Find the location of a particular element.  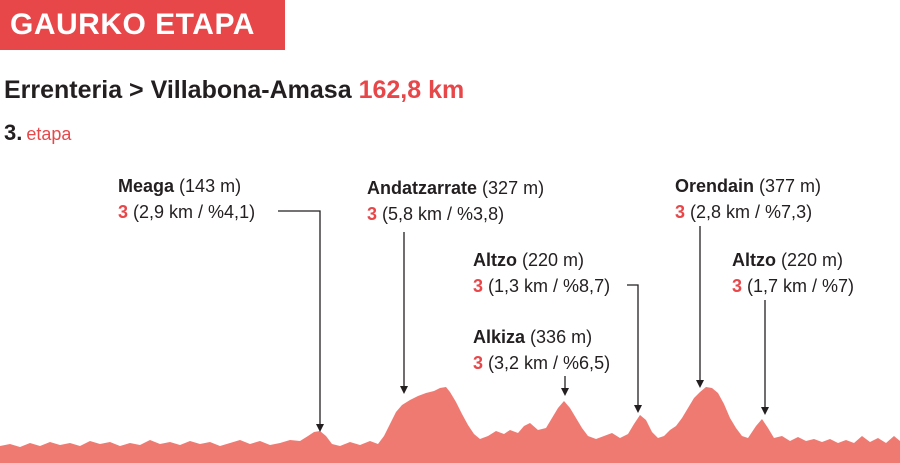

climb-details: (1,7 km / %7) is located at coordinates (801, 286).